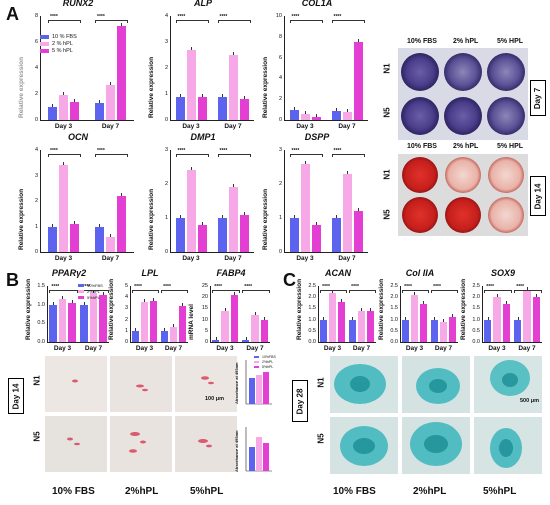  What do you see at coordinates (78, 4) in the screenshot?
I see `a-runx2-title: RUNX2` at bounding box center [78, 4].